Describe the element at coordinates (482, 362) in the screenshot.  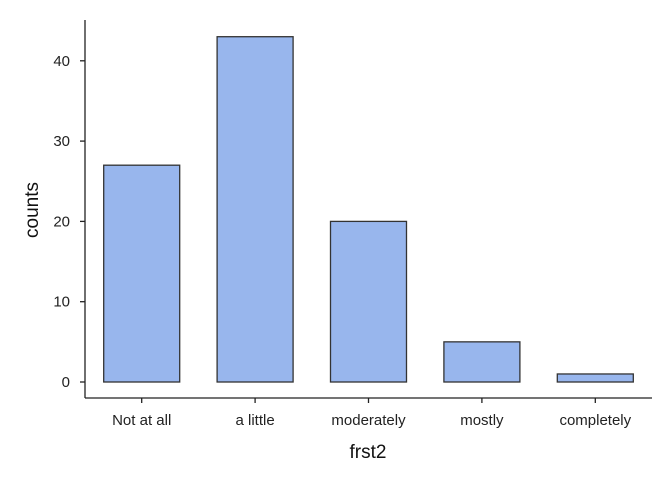
I see `bar-mostly` at that location.